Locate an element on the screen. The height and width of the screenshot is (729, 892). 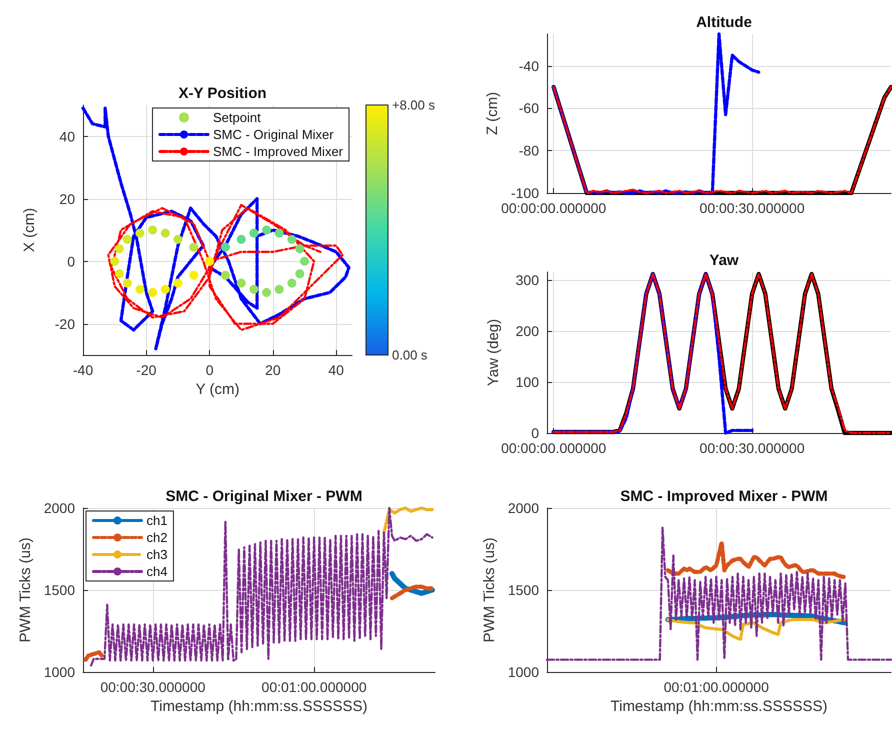
y-tick-label: 40 is located at coordinates (67, 136).